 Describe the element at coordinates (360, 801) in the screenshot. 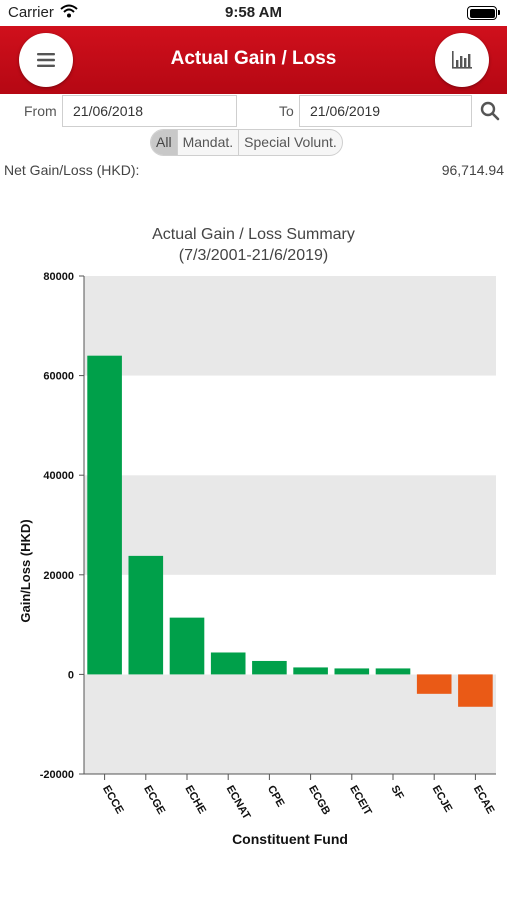

I see `x-tick-label: ECEIT` at that location.